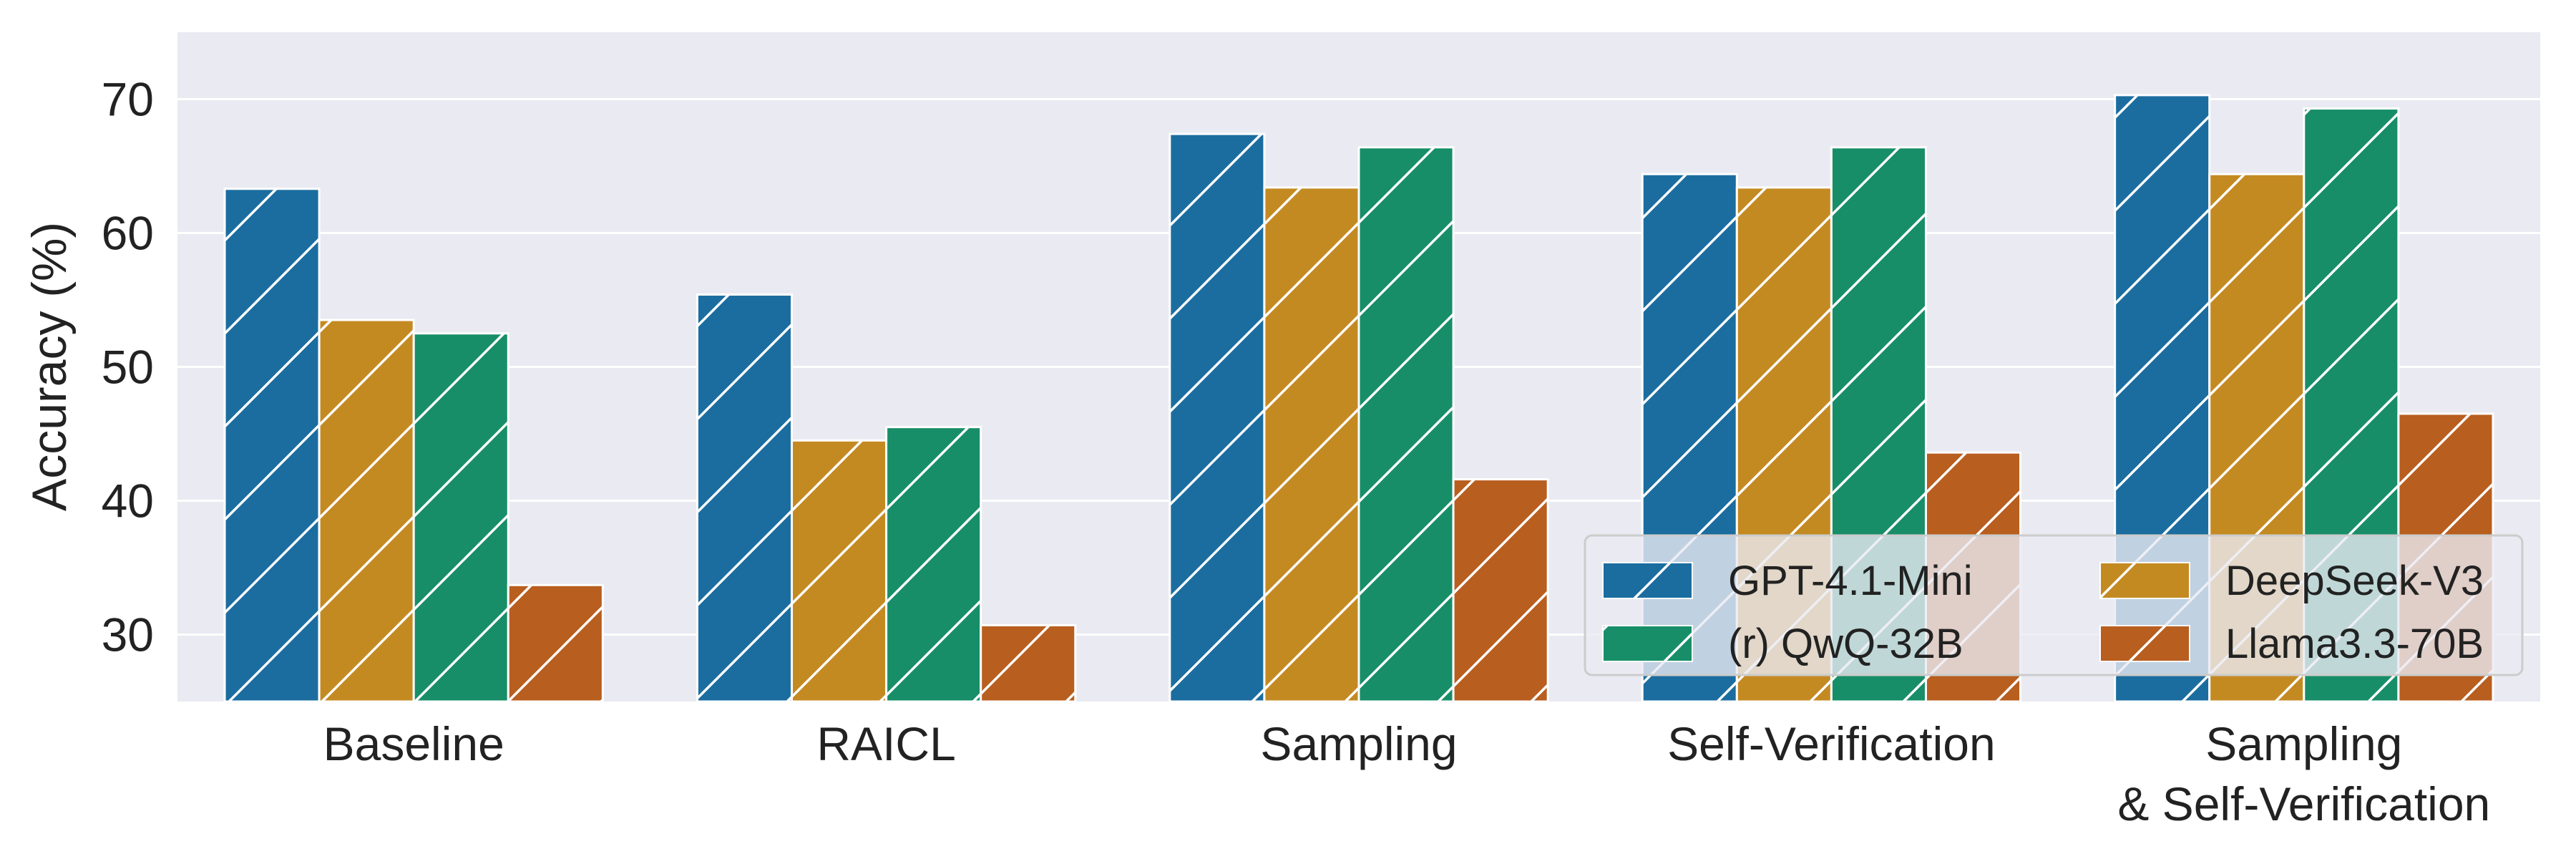 The image size is (2576, 859). What do you see at coordinates (49, 366) in the screenshot?
I see `y-axis-label: Accuracy (%)` at bounding box center [49, 366].